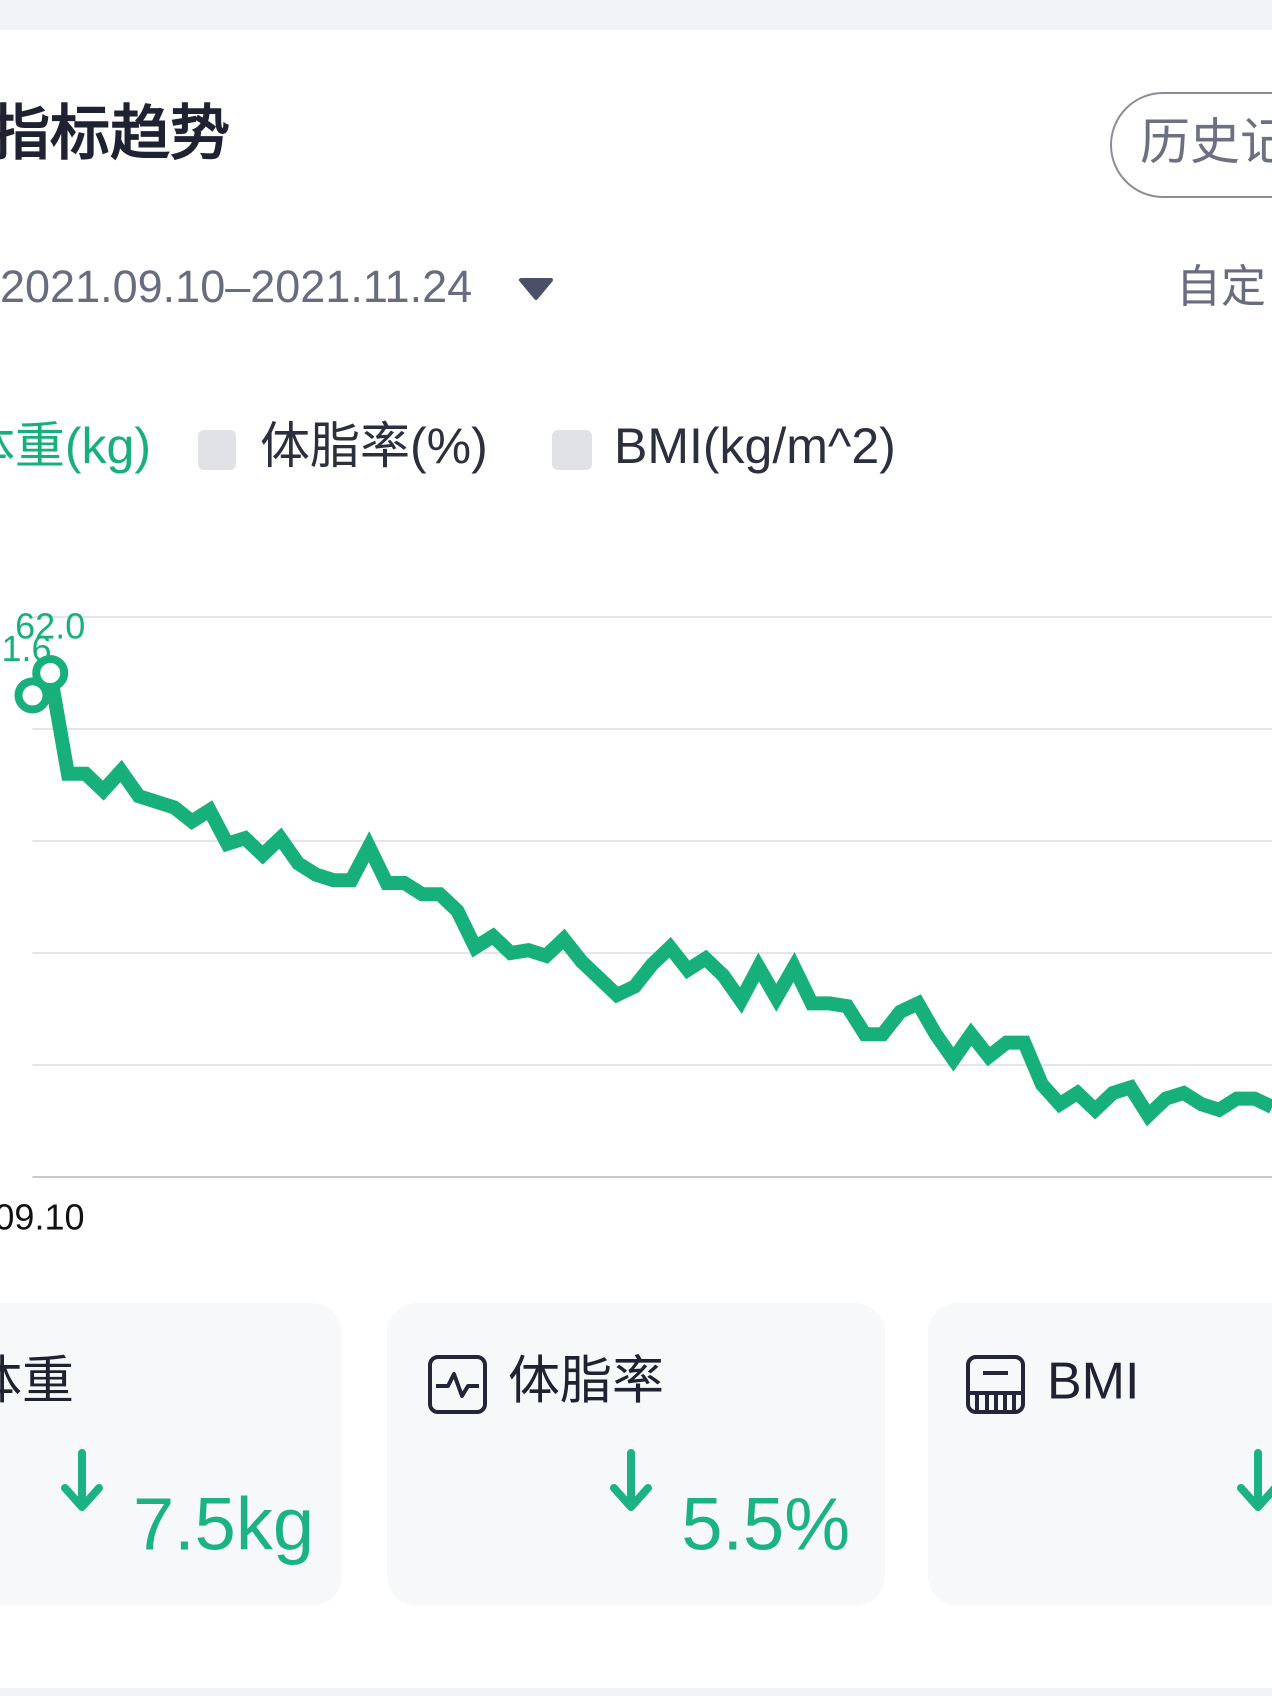 The height and width of the screenshot is (1696, 1272). I want to click on legend-item: 体脂率(%), so click(374, 446).